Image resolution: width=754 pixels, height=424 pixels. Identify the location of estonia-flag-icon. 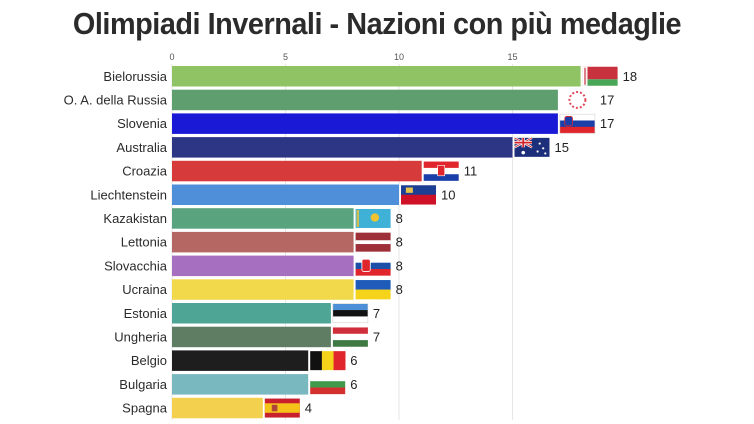
(350, 313).